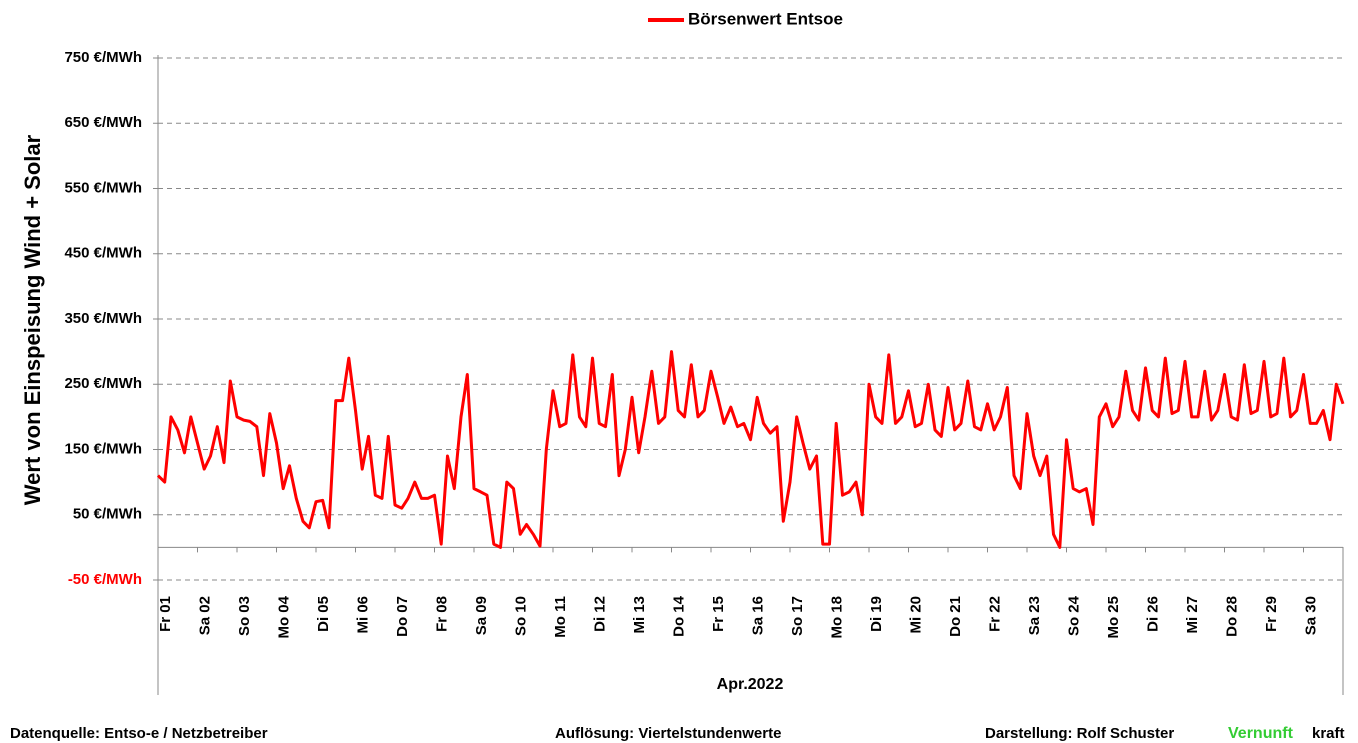 The image size is (1358, 743). What do you see at coordinates (32, 319) in the screenshot?
I see `y-axis-title: Wert von Einspeisung Wind + Solar` at bounding box center [32, 319].